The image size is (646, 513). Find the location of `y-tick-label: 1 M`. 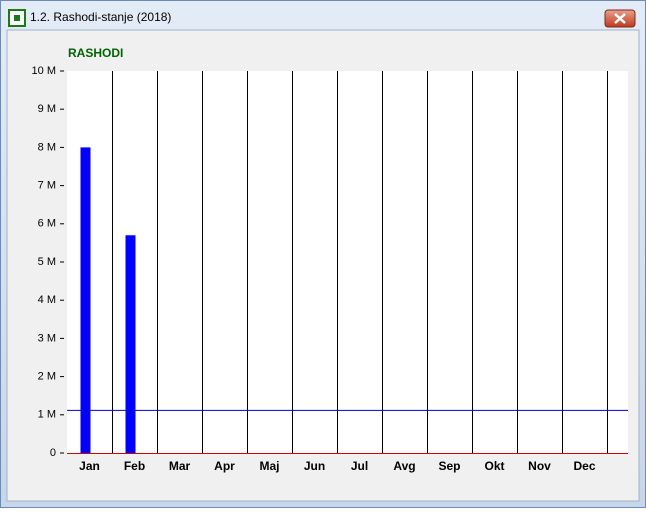

y-tick-label: 1 M is located at coordinates (47, 415).